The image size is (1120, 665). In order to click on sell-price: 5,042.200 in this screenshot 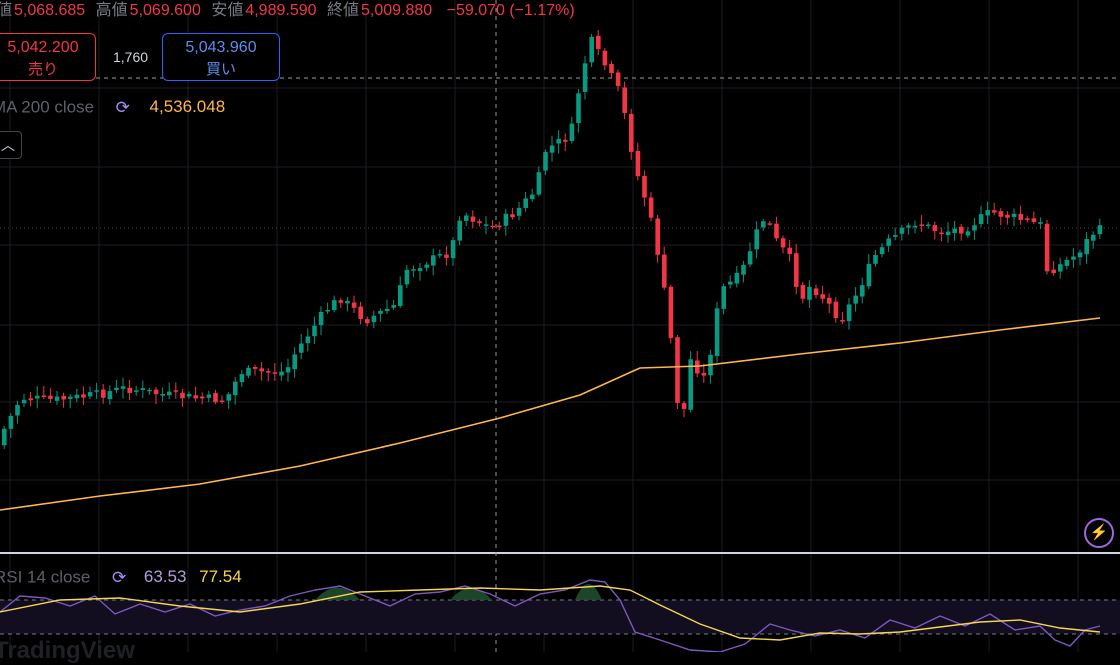, I will do `click(43, 47)`.